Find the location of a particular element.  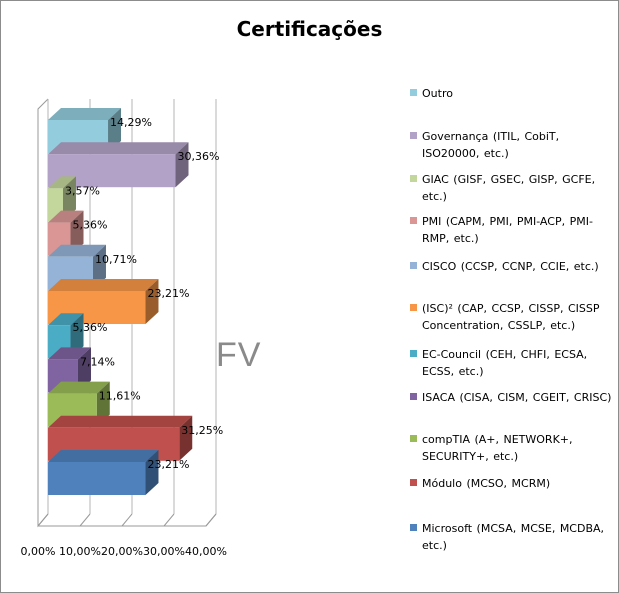

data-label: 10,71% is located at coordinates (116, 259).